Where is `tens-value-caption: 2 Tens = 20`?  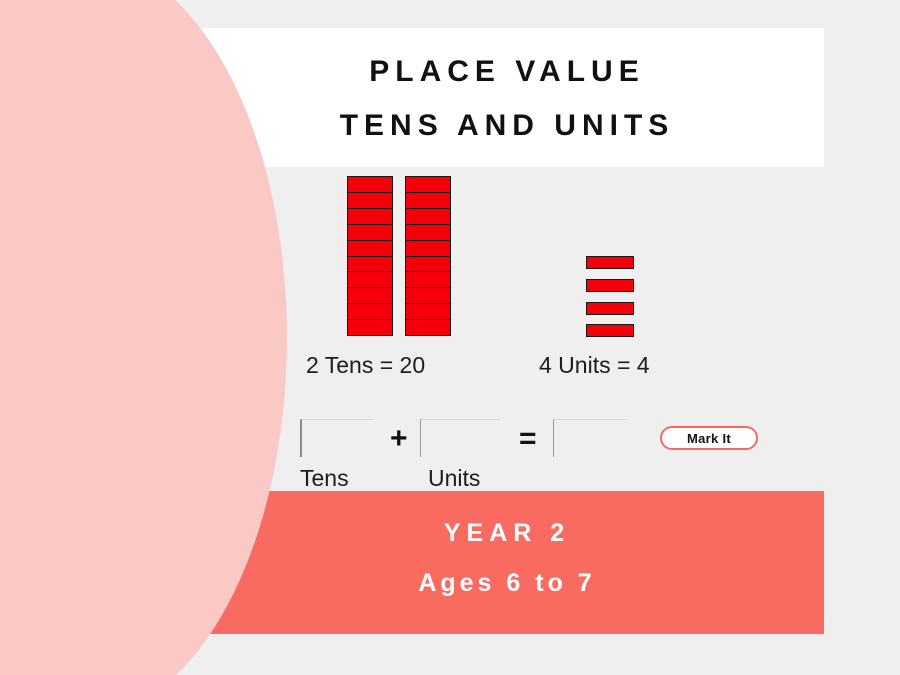
tens-value-caption: 2 Tens = 20 is located at coordinates (366, 365).